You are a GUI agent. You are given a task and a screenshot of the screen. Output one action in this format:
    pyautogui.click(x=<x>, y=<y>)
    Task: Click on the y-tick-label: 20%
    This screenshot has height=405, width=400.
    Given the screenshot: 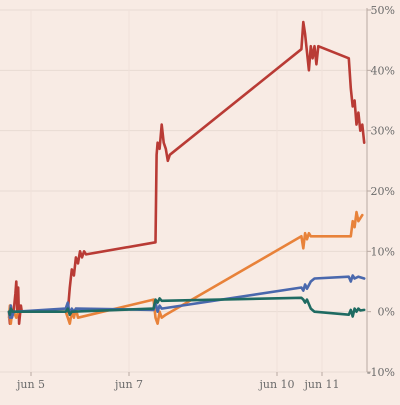 What is the action you would take?
    pyautogui.click(x=383, y=191)
    